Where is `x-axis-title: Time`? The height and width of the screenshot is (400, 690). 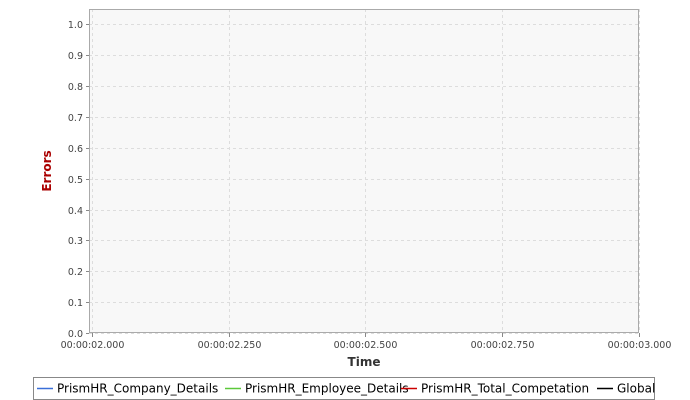
x-axis-title: Time is located at coordinates (364, 362).